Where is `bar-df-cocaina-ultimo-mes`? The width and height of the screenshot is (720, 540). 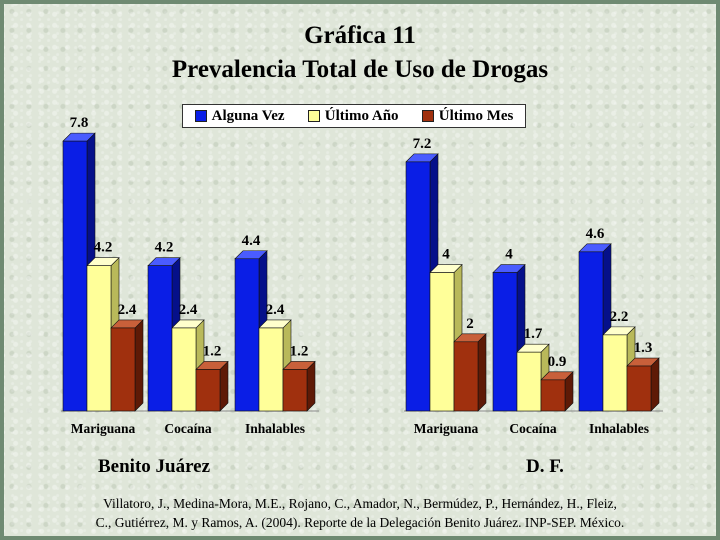 bar-df-cocaina-ultimo-mes is located at coordinates (553, 395).